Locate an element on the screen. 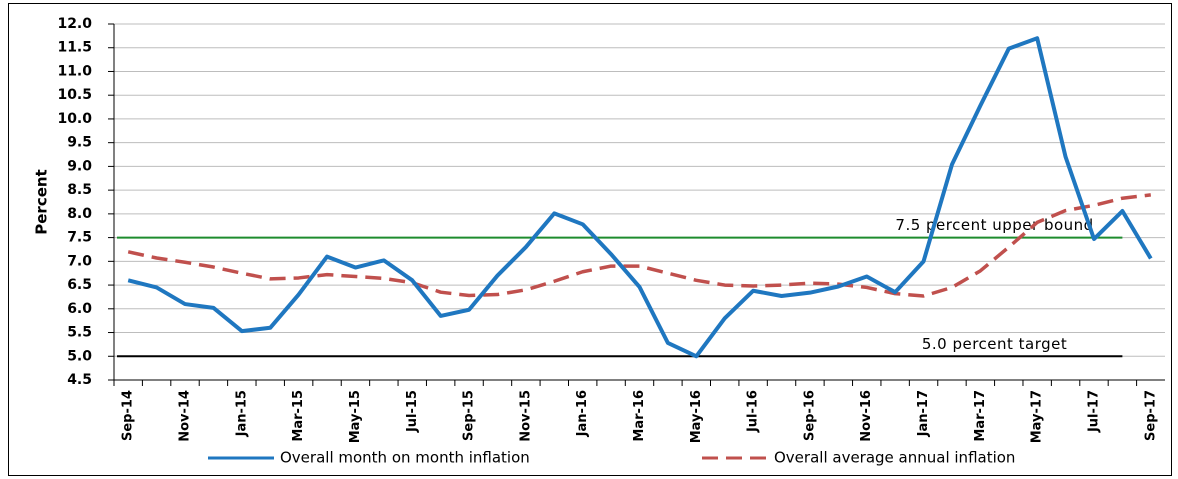  y-tick-label: 10.0 is located at coordinates (74, 119).